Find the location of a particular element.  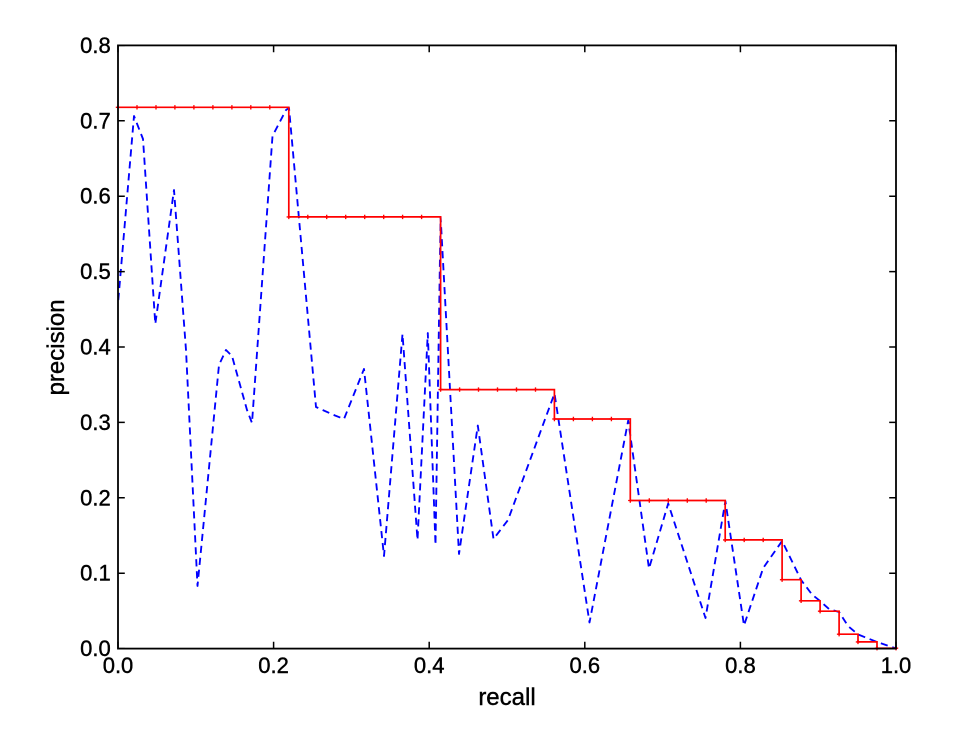

svg-text: 0.1 is located at coordinates (95, 573).